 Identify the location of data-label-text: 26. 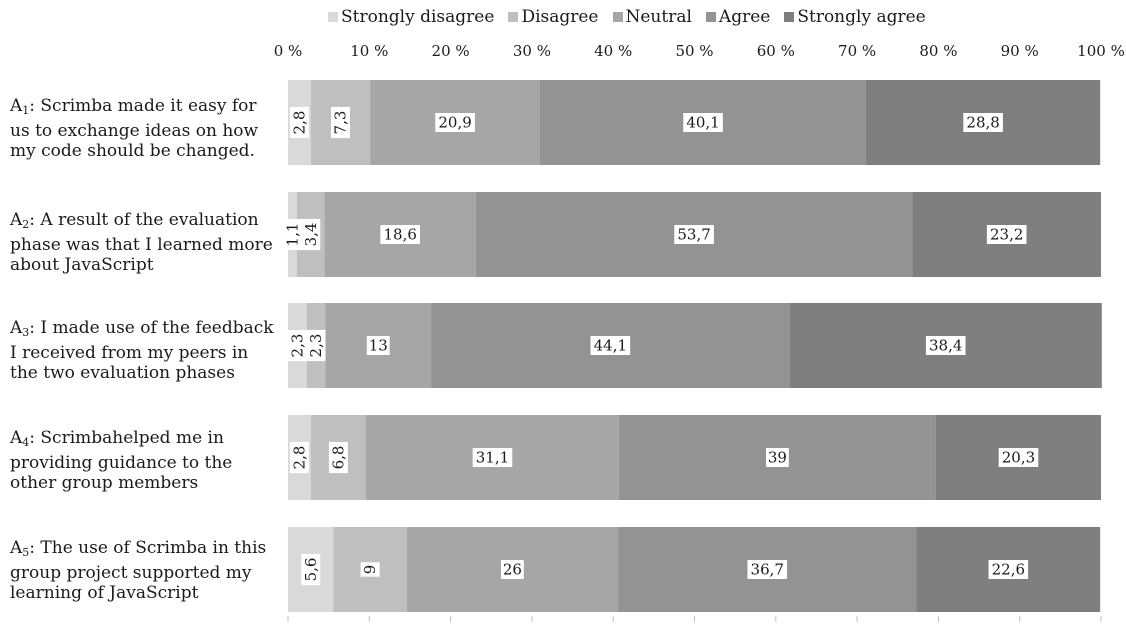
(512, 570).